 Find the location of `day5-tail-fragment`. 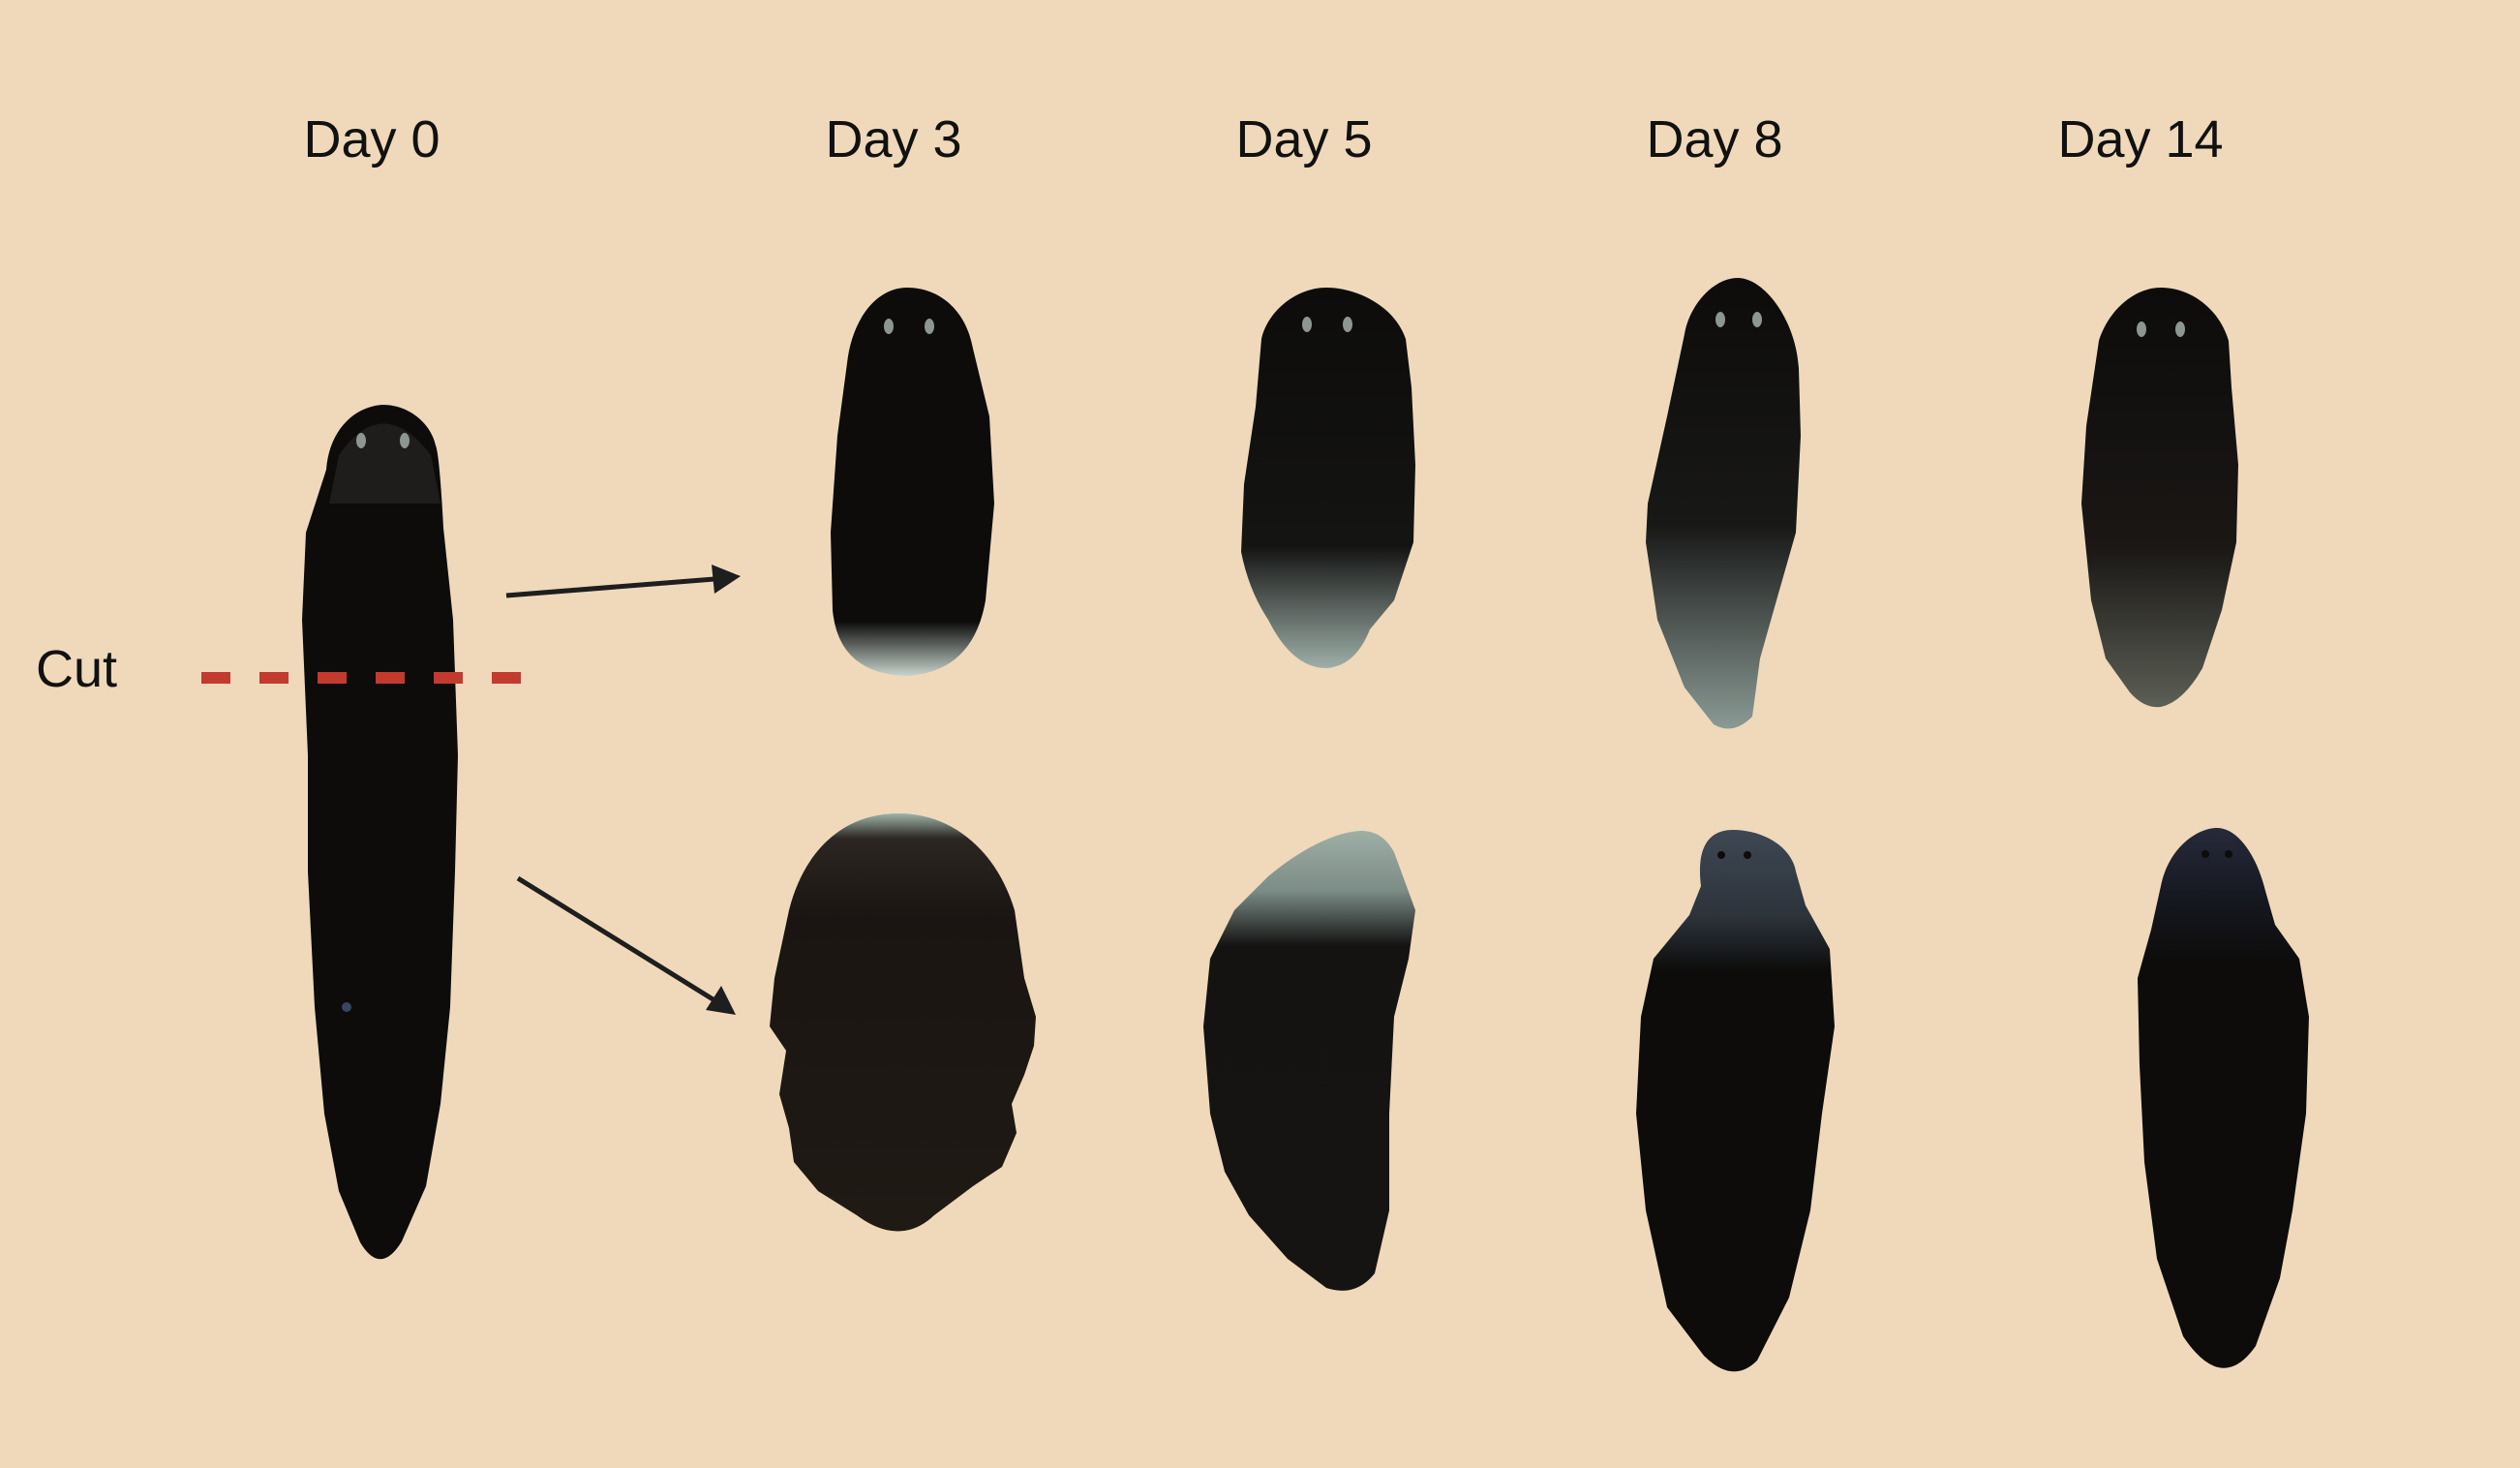

day5-tail-fragment is located at coordinates (1309, 1061).